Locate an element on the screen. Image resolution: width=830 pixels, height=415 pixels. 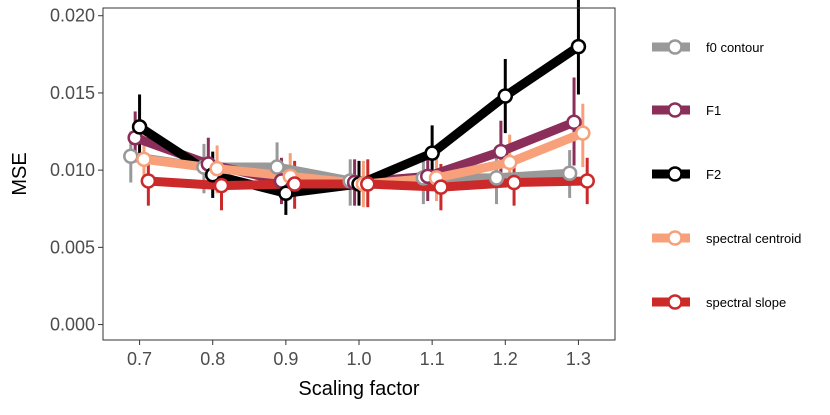
series-points-spectral-slope is located at coordinates (367, 184).